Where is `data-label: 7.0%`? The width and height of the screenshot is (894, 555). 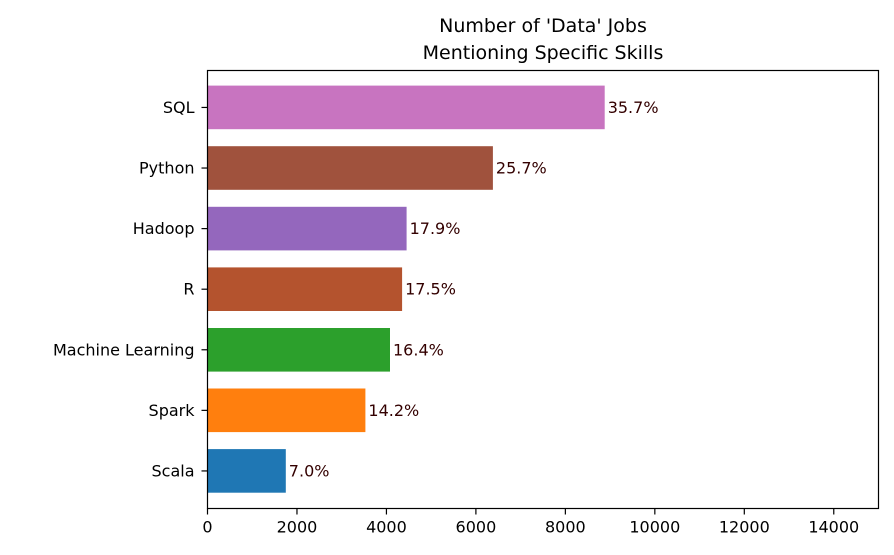 data-label: 7.0% is located at coordinates (309, 470).